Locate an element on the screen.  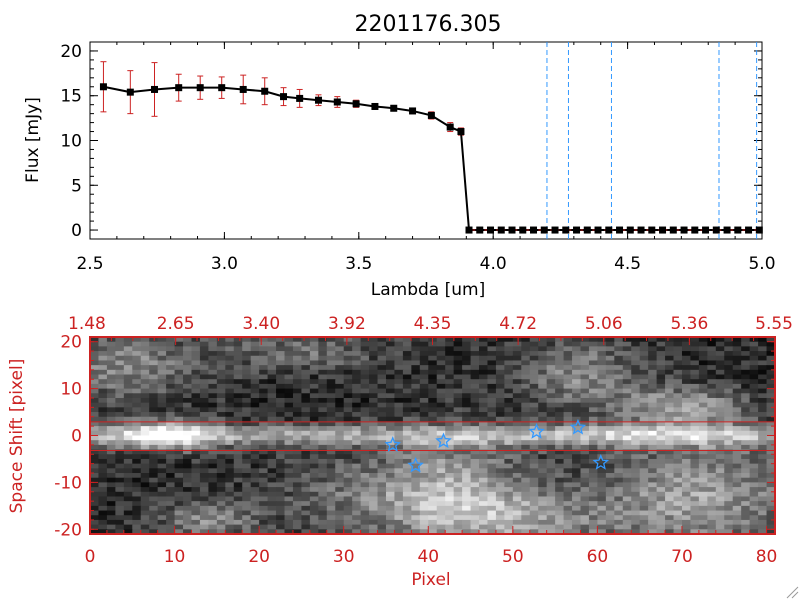
data-point is located at coordinates (630, 230).